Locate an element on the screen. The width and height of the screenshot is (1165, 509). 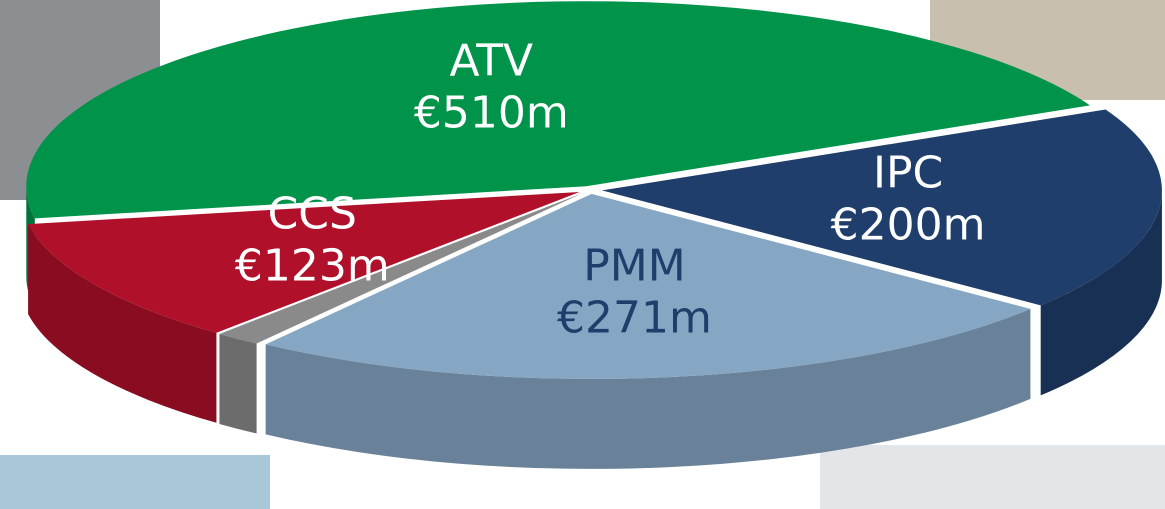
value-label: €123m is located at coordinates (312, 266).